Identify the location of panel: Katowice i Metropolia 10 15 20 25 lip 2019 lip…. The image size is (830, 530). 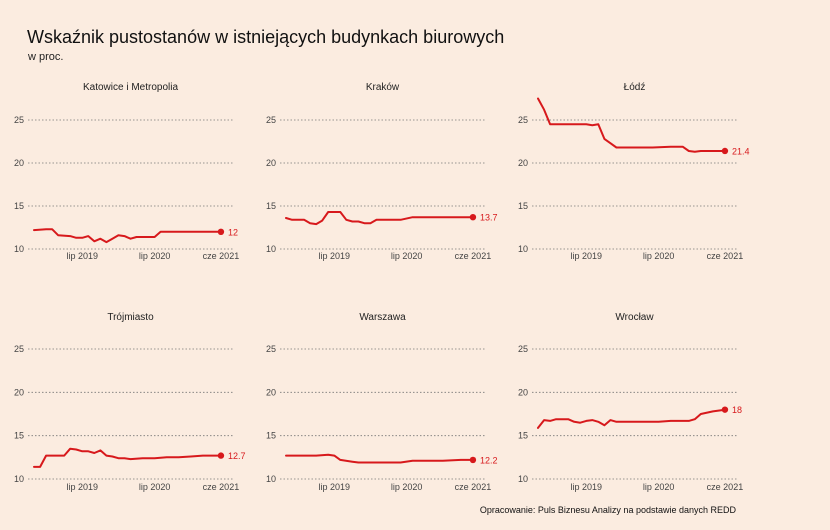
(126, 171).